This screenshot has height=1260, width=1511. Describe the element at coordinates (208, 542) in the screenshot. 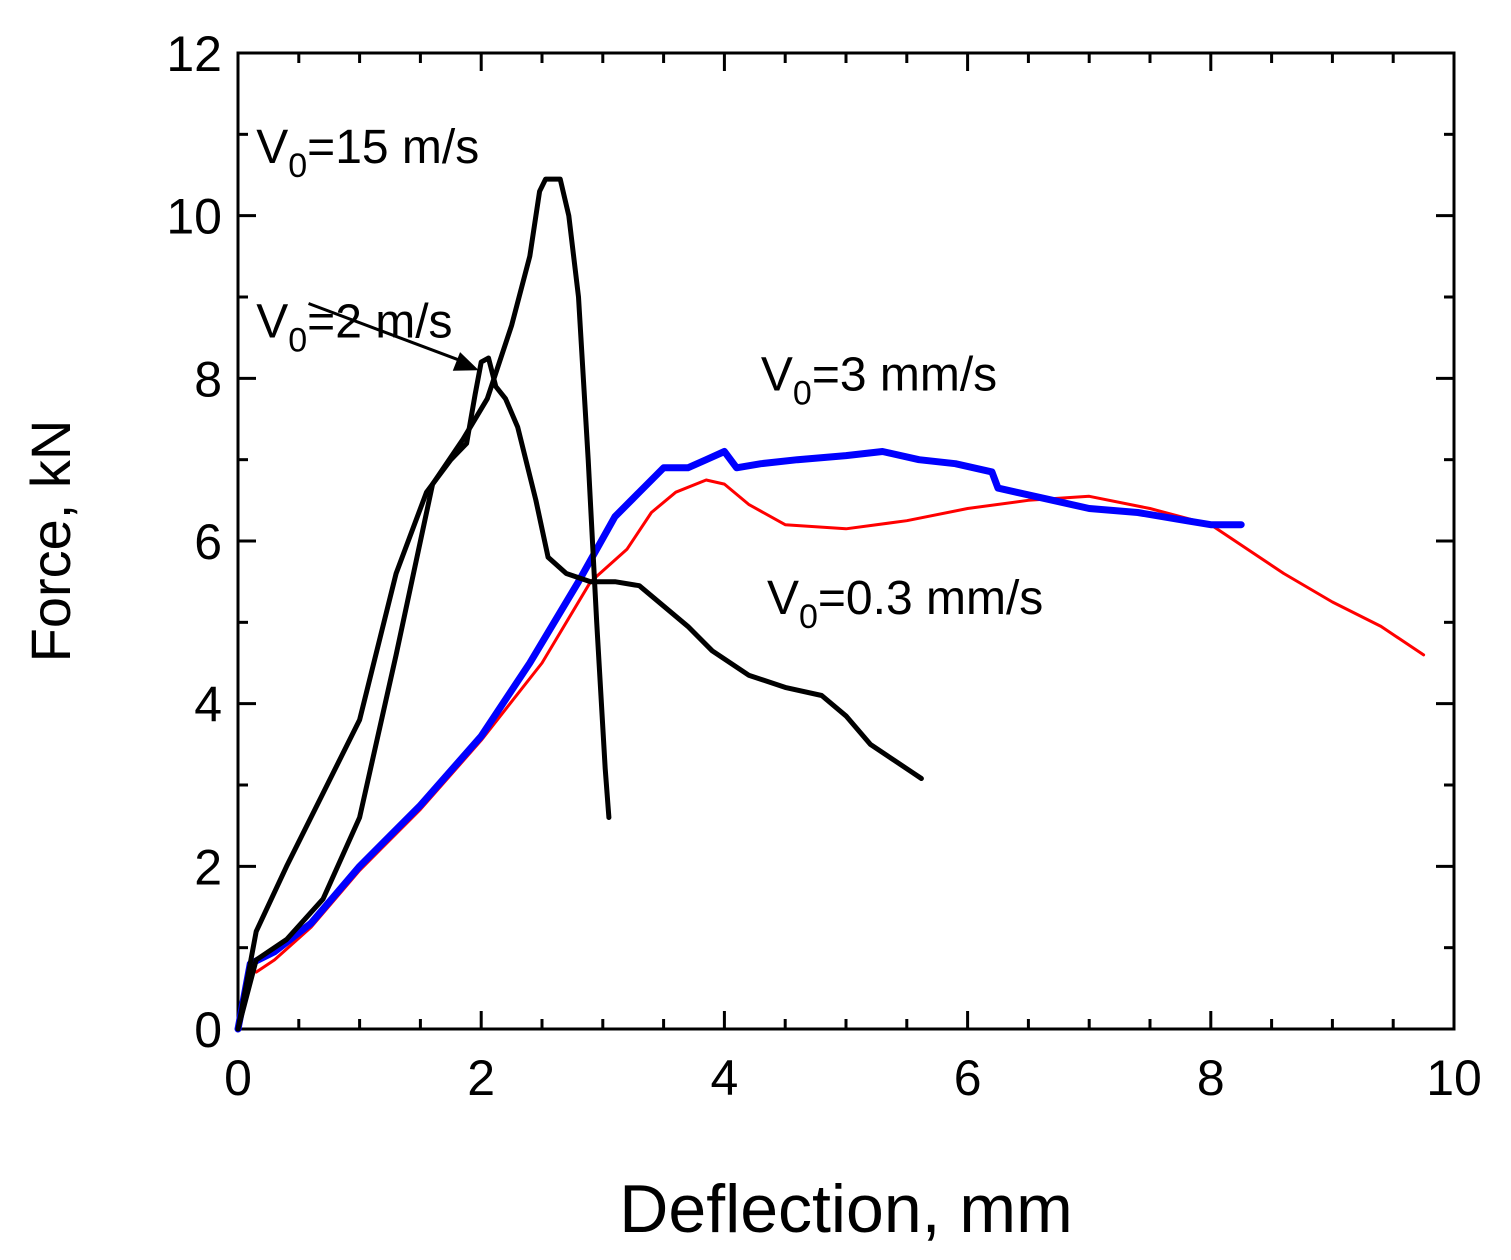

I see `y-tick-label: 6` at that location.